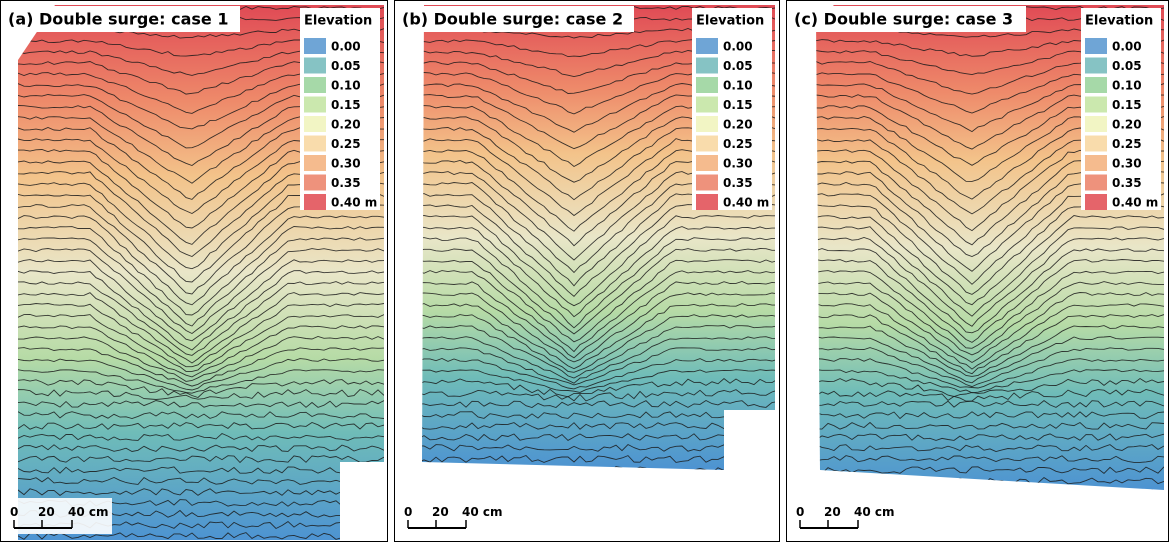 The width and height of the screenshot is (1169, 542). What do you see at coordinates (346, 164) in the screenshot?
I see `legend-label: 0.30` at bounding box center [346, 164].